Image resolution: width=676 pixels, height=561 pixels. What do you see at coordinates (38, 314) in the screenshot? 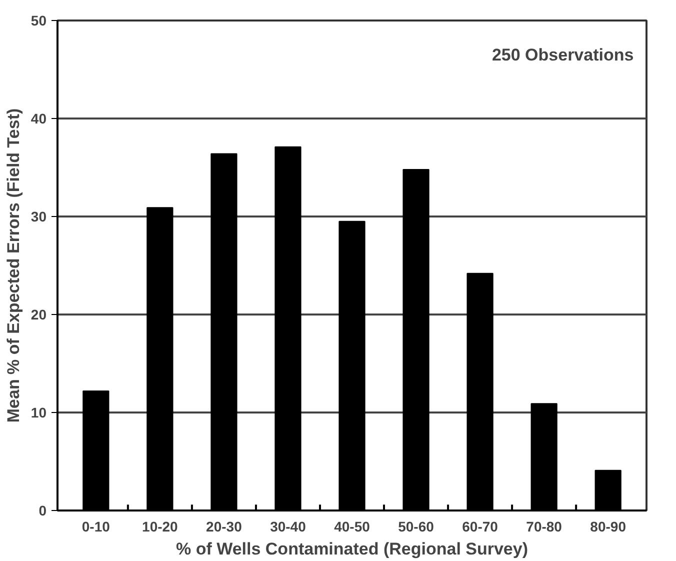
I see `y-tick-label: 20` at bounding box center [38, 314].